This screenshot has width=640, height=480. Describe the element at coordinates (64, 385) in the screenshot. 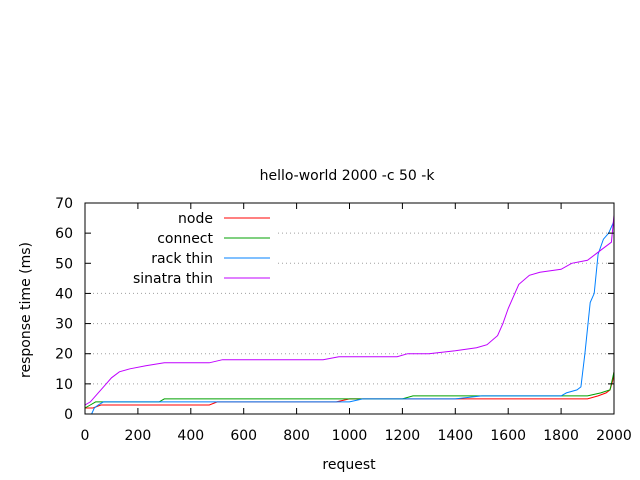

I see `y-tick-label: 10` at that location.